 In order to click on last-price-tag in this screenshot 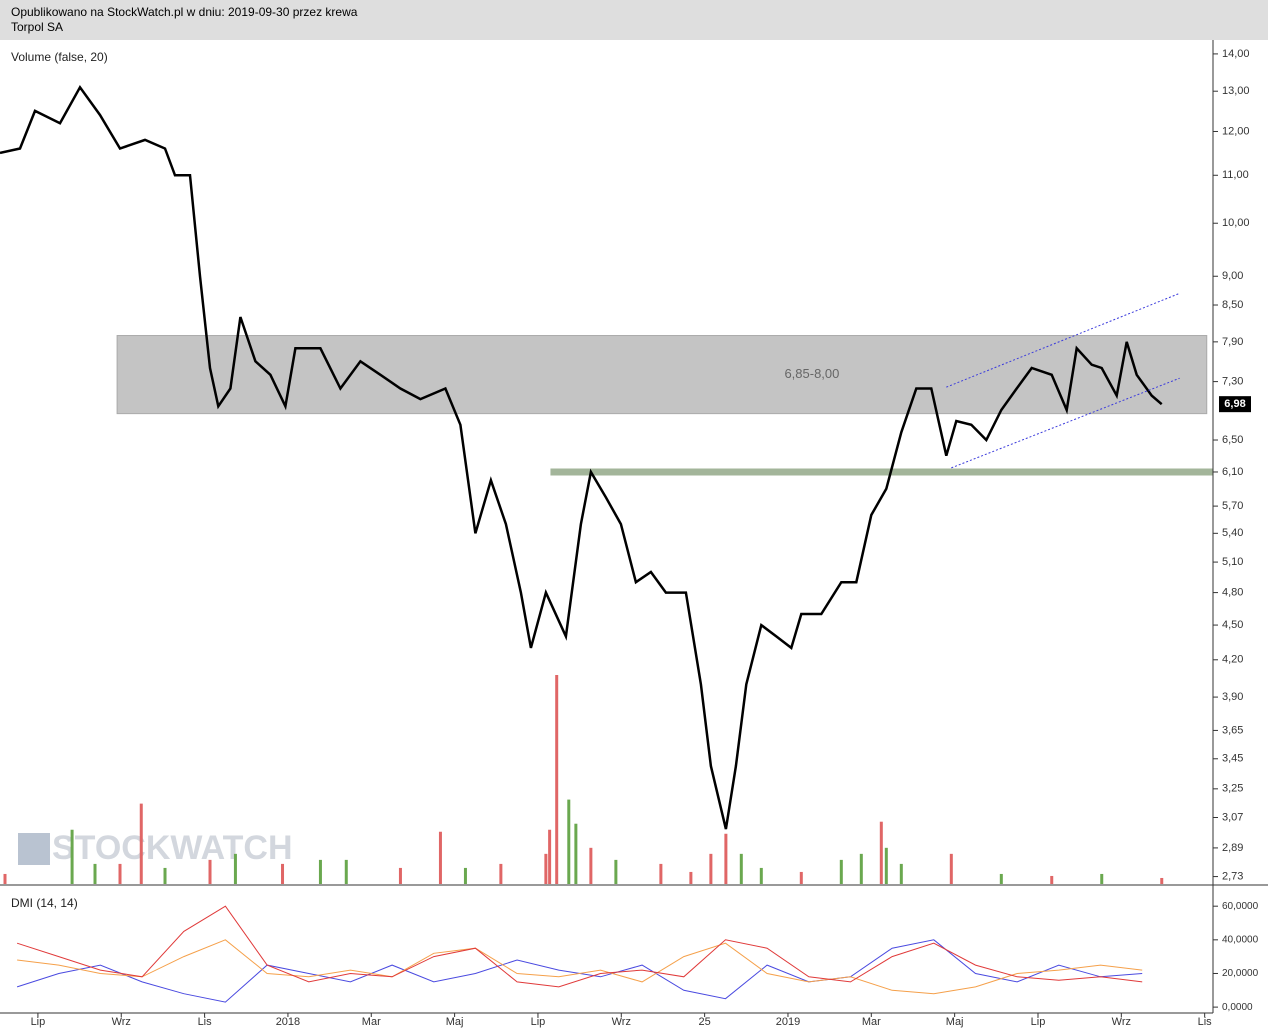, I will do `click(1235, 404)`.